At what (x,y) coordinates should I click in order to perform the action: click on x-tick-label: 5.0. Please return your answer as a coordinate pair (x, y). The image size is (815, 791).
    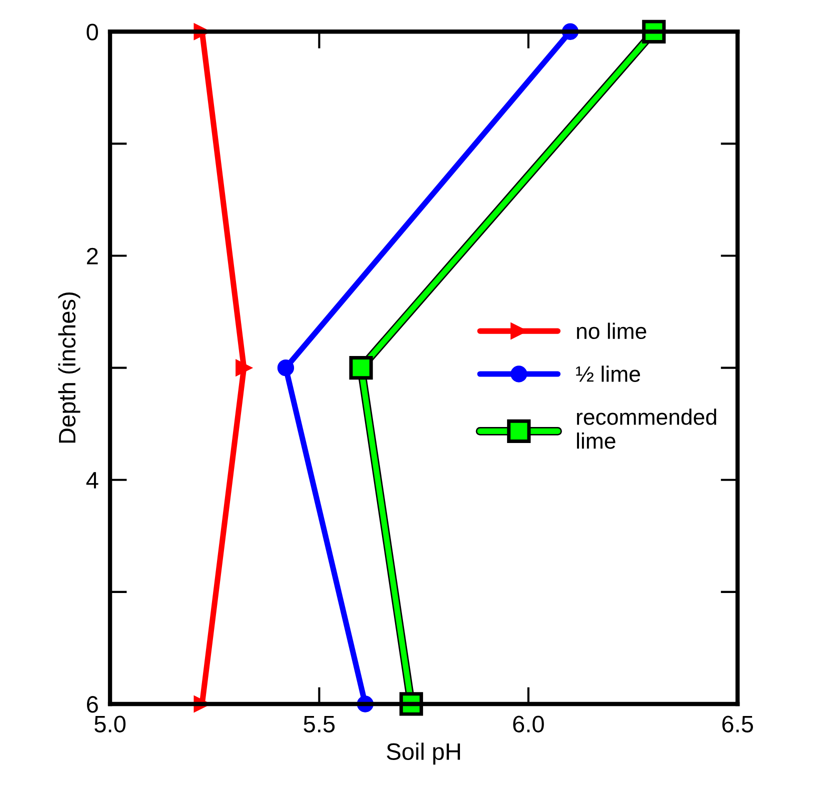
    Looking at the image, I should click on (110, 724).